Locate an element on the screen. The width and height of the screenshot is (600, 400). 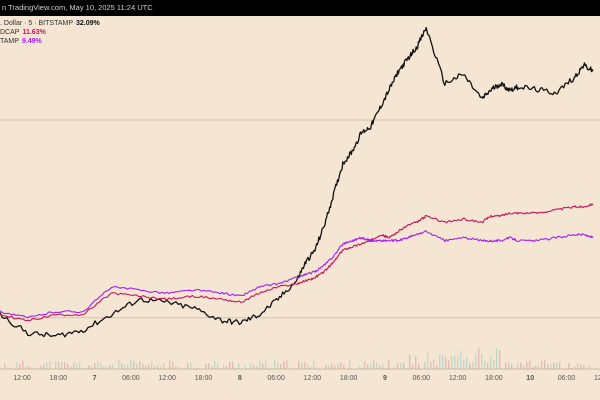
legend-name-1: DCAP is located at coordinates (10, 32).